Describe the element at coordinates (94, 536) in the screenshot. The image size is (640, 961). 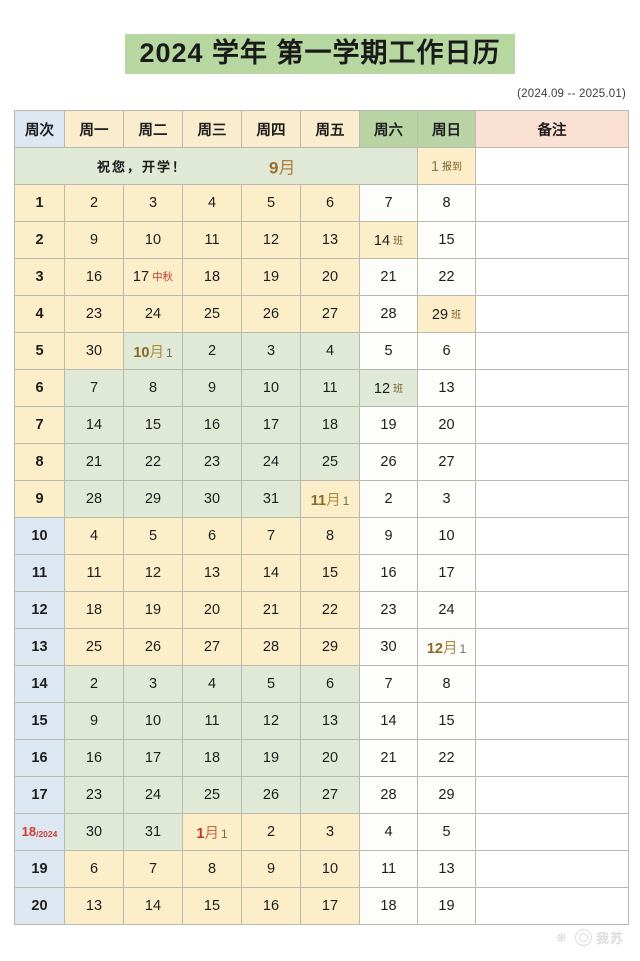
I see `calendar-day-cell: 4` at that location.